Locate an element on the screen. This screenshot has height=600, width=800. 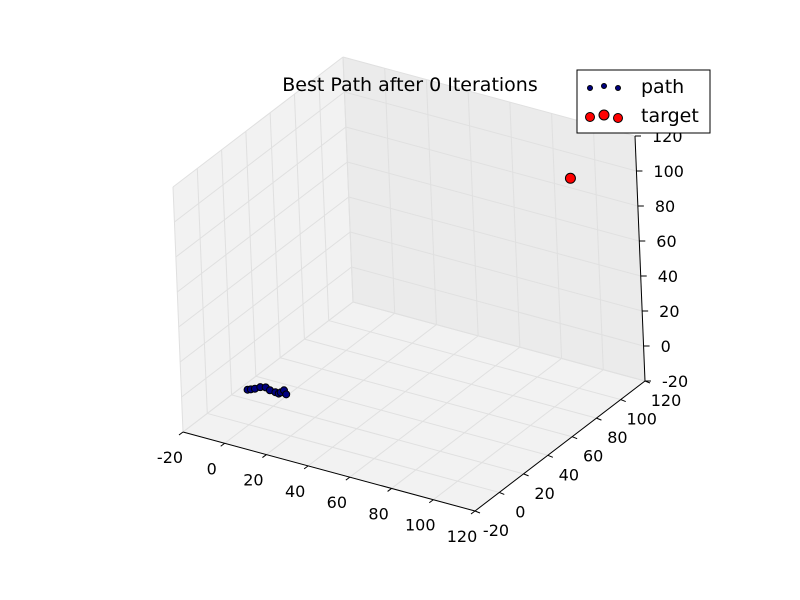
z-tick-label: 80 is located at coordinates (665, 206).